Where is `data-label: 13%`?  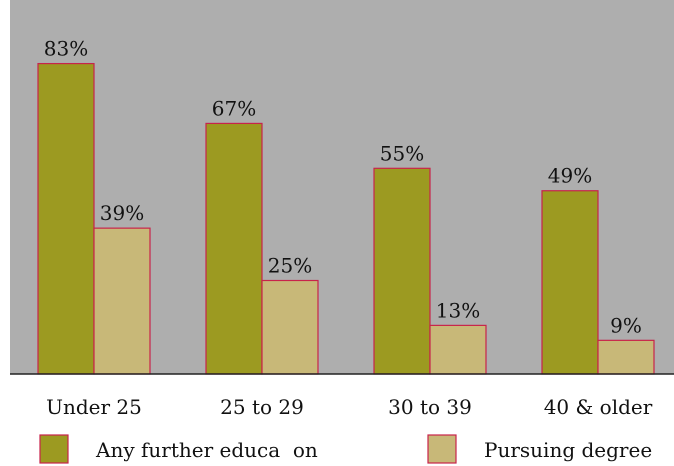
data-label: 13% is located at coordinates (458, 310).